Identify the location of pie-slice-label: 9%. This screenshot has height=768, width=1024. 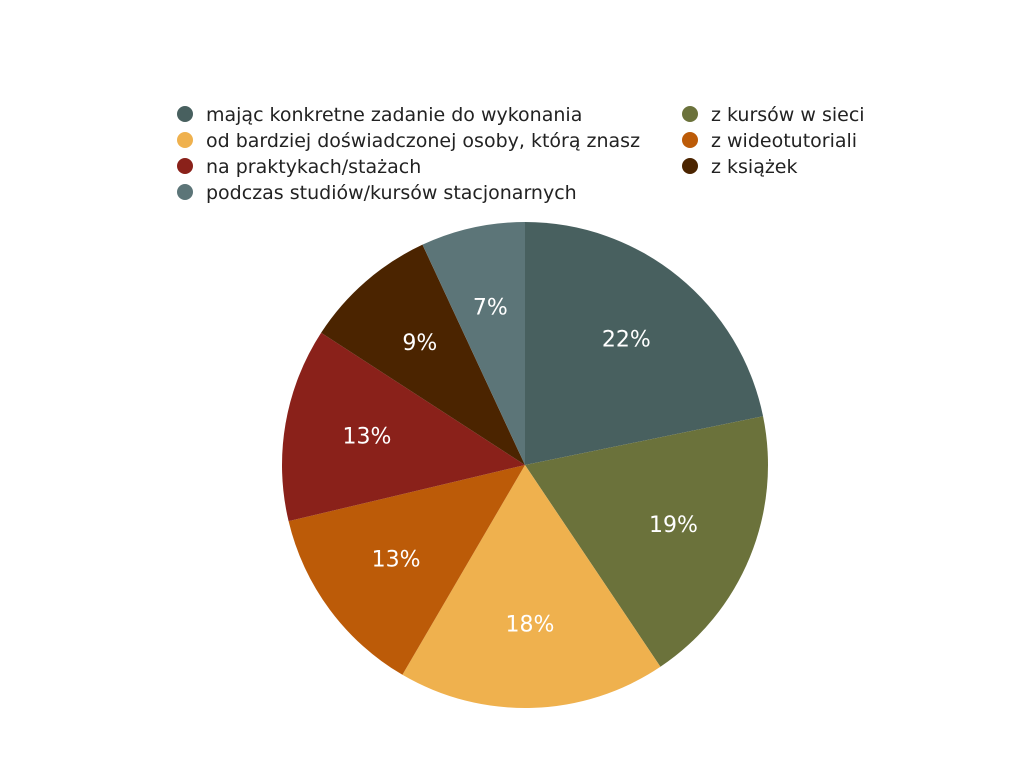
(419, 343).